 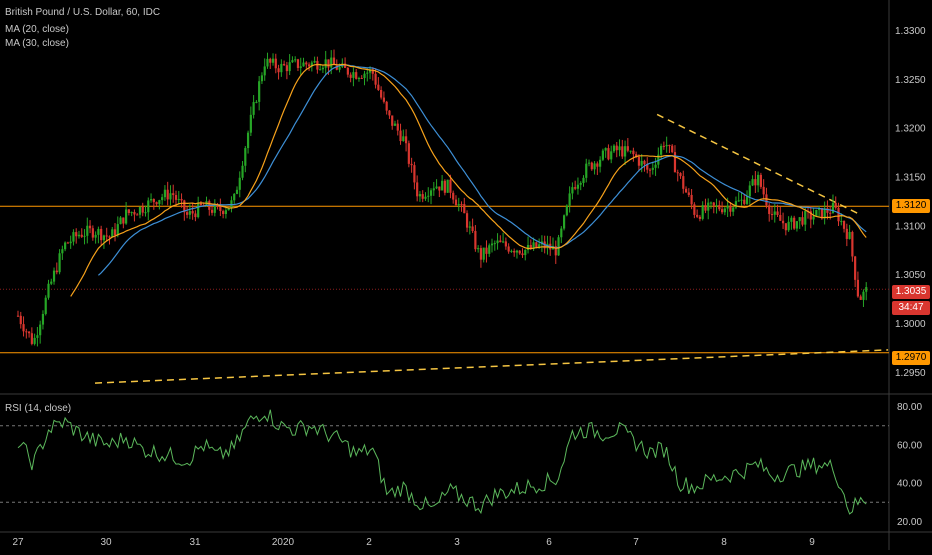 What do you see at coordinates (195, 542) in the screenshot?
I see `time-tick-label: 31` at bounding box center [195, 542].